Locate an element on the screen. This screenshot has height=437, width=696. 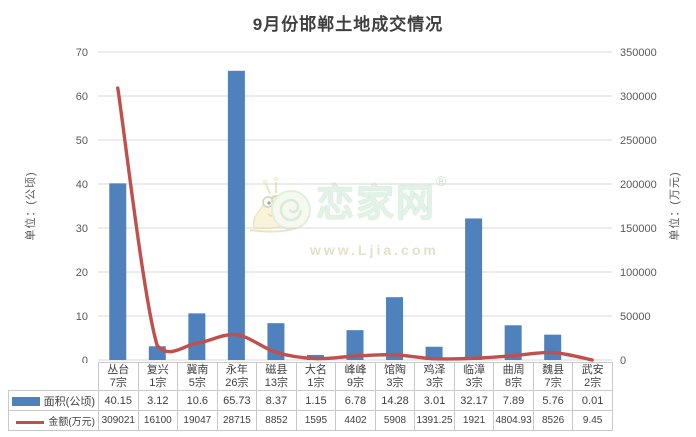
legend-bar-swatch-icon is located at coordinates (25, 402).